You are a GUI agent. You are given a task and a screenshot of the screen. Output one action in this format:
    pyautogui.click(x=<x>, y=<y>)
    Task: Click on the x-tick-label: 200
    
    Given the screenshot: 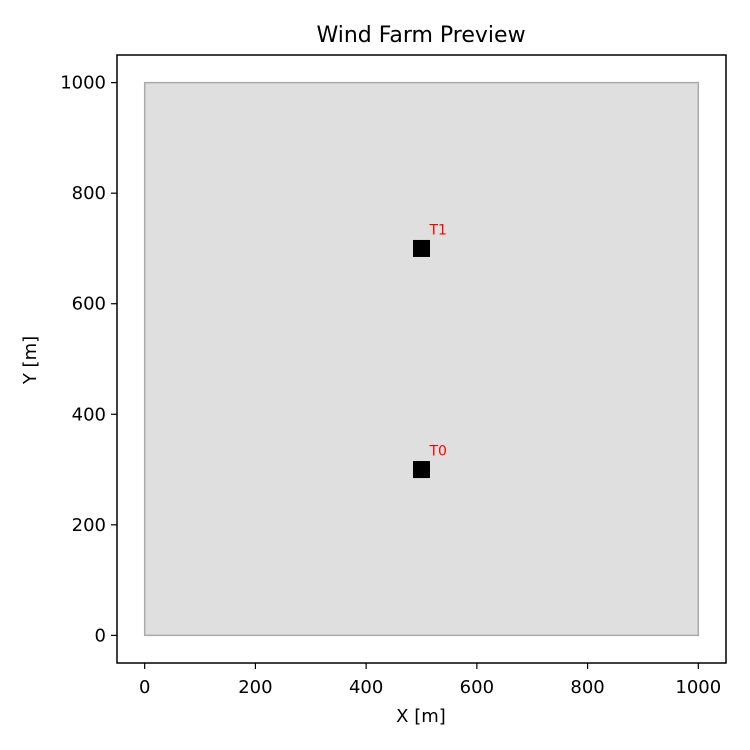 What is the action you would take?
    pyautogui.click(x=255, y=687)
    